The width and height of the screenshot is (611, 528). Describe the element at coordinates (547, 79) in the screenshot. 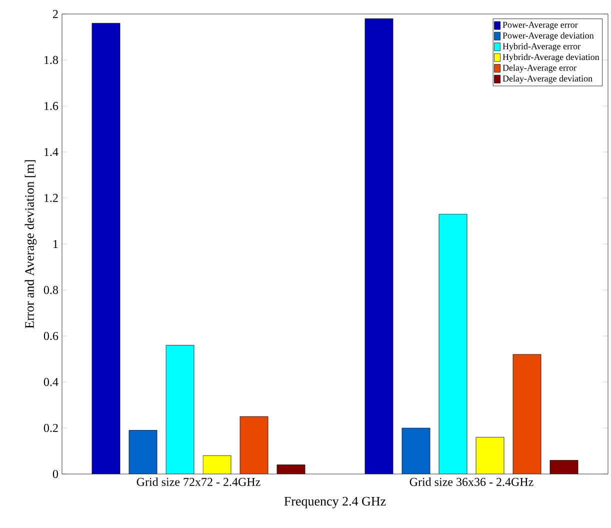

I see `legend-label: Delay-Average deviation` at that location.